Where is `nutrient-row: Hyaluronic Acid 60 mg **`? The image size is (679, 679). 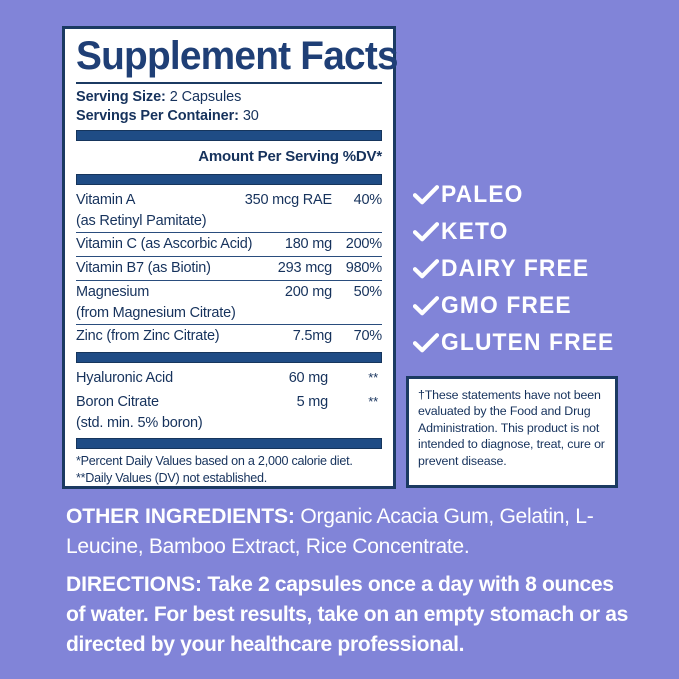
nutrient-row: Hyaluronic Acid 60 mg ** is located at coordinates (229, 379).